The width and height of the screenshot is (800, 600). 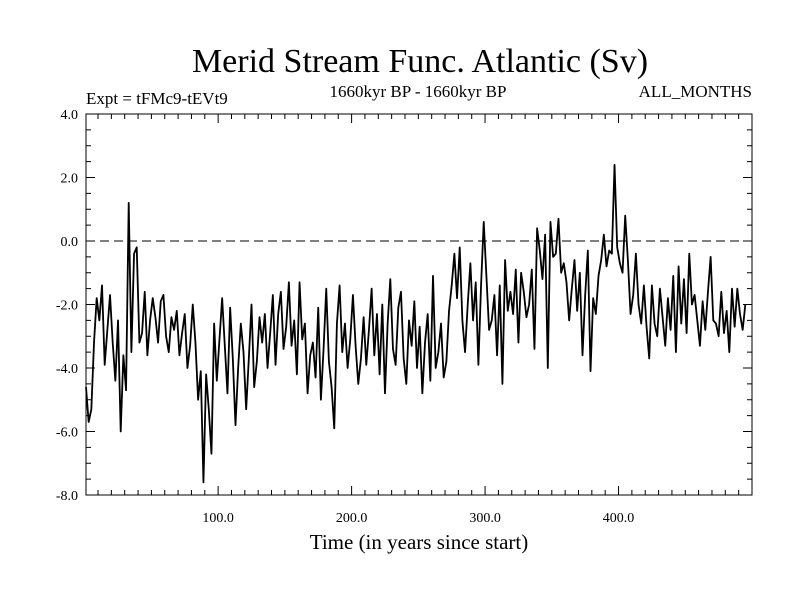 What do you see at coordinates (485, 518) in the screenshot?
I see `x-tick-label: 300.0` at bounding box center [485, 518].